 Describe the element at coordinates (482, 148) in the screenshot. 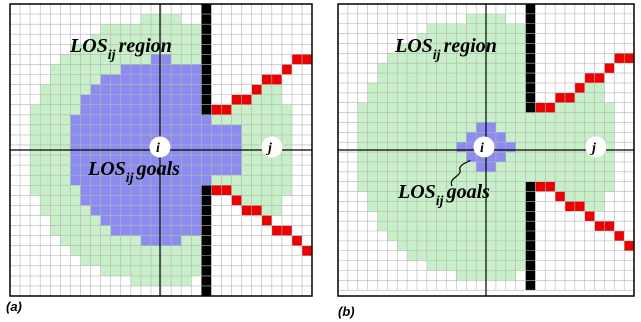

I see `svg-text: i` at that location.